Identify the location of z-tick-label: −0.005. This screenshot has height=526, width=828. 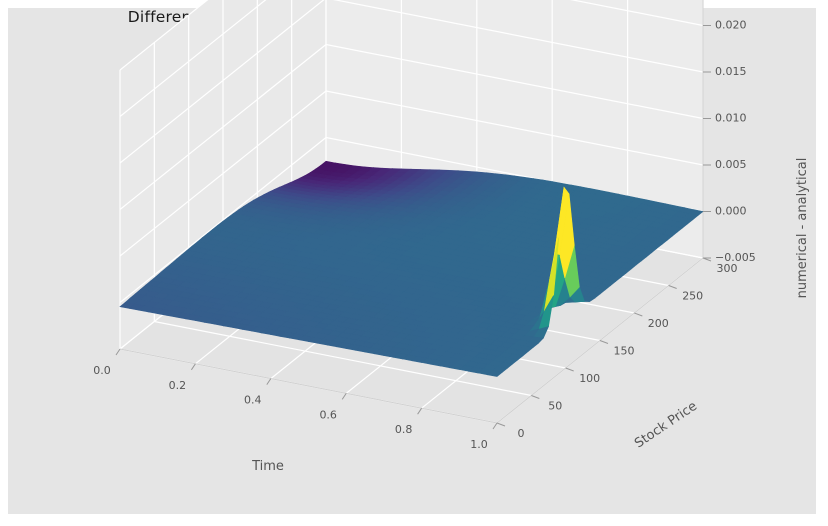
(735, 257).